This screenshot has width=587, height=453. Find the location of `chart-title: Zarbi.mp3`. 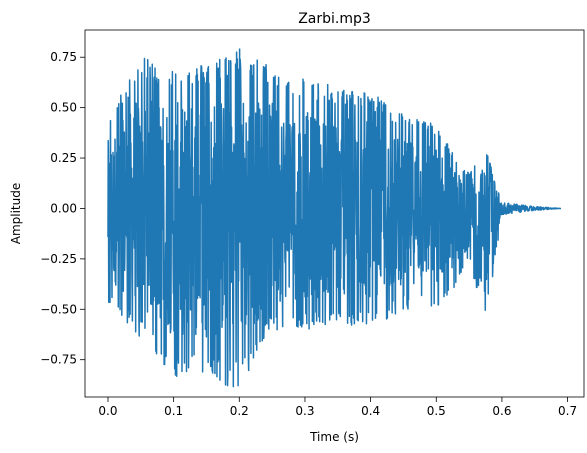

chart-title: Zarbi.mp3 is located at coordinates (334, 19).